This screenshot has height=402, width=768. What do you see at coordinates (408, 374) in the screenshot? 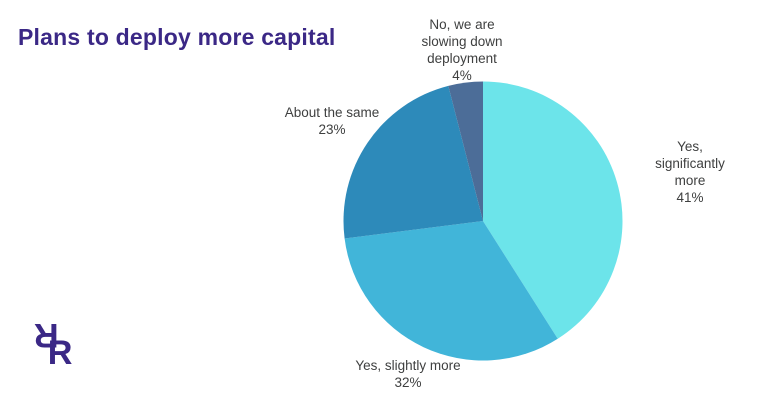
I see `pie-label-yes-slightly-more: Yes, slightly more 32%` at bounding box center [408, 374].